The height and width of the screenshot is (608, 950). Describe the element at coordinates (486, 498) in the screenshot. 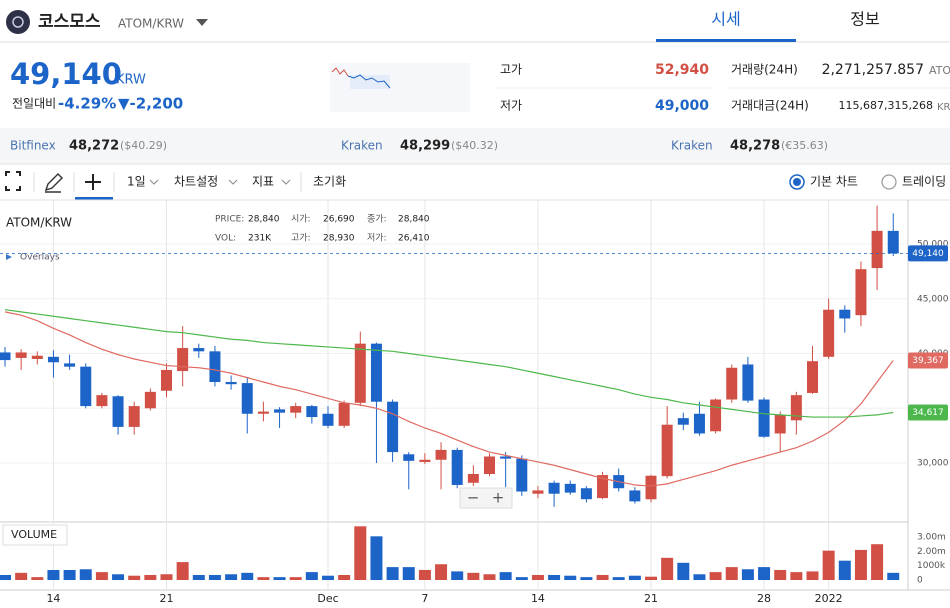

I see `zoom-controls` at that location.